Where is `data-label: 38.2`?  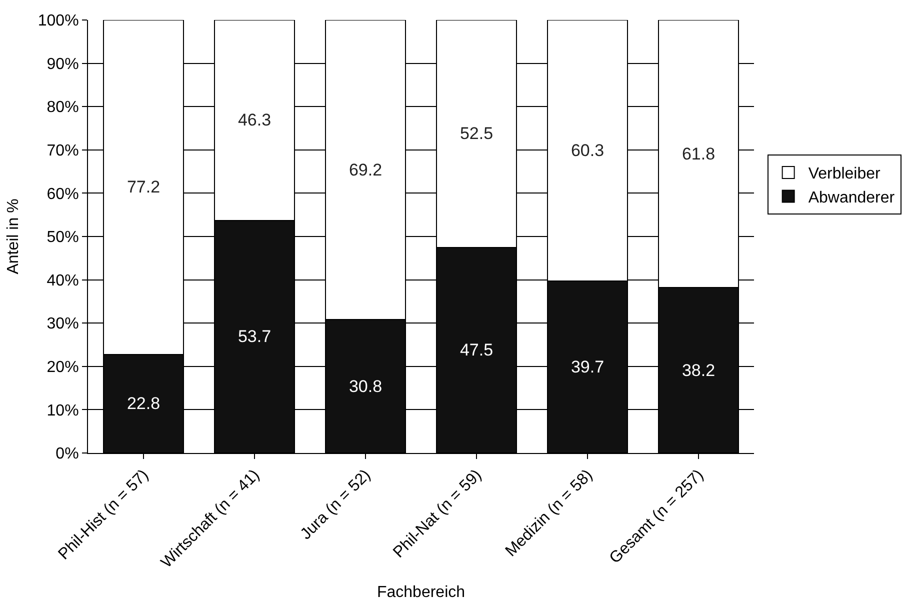 data-label: 38.2 is located at coordinates (699, 370).